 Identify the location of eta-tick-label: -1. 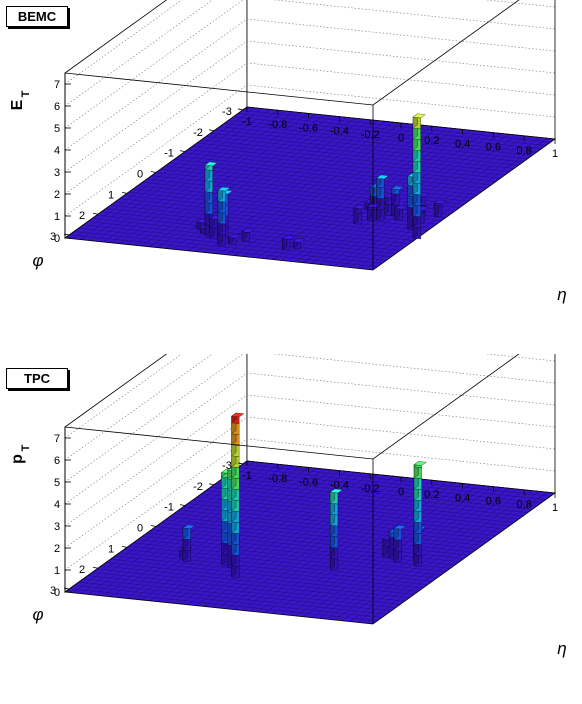
(247, 476).